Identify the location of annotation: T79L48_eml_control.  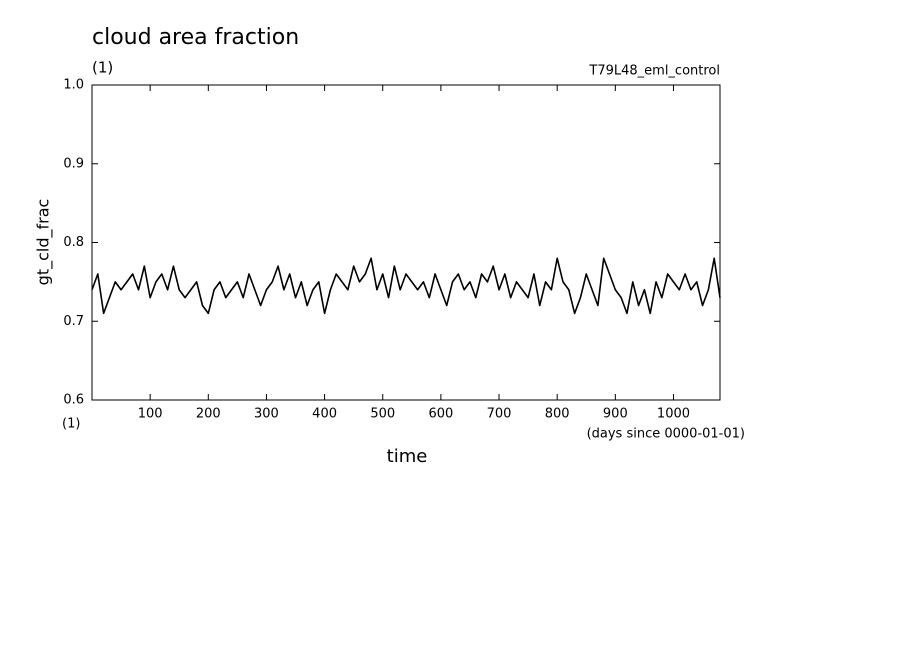
(654, 71).